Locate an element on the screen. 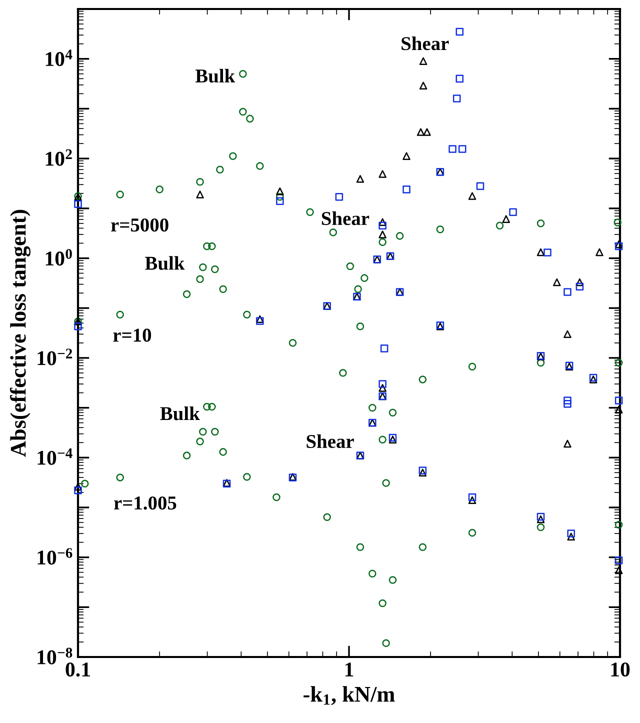 This screenshot has height=723, width=640. y-tick-label: 10$^{0}$ is located at coordinates (59, 257).